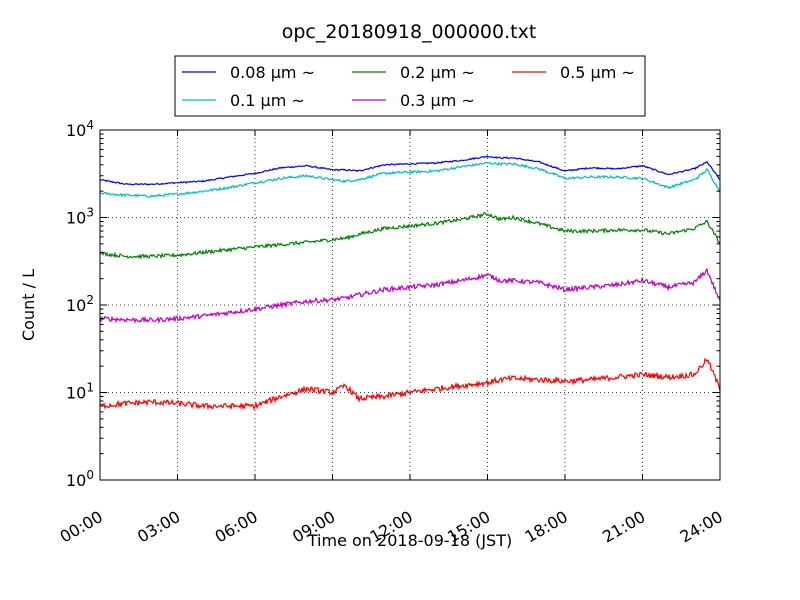 This screenshot has width=800, height=600. I want to click on legend-frame, so click(410, 86).